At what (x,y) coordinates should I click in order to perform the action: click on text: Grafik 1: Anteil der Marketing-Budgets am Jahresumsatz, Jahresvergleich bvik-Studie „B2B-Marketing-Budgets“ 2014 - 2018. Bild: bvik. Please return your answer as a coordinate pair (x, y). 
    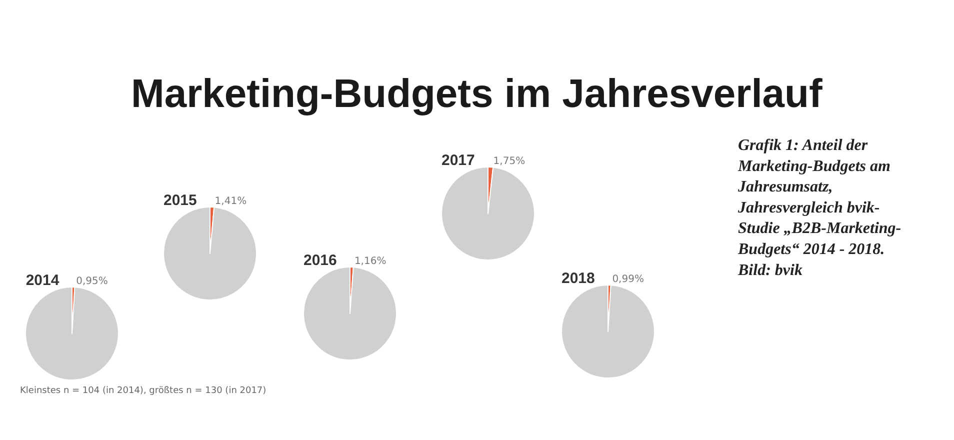
    Looking at the image, I should click on (819, 208).